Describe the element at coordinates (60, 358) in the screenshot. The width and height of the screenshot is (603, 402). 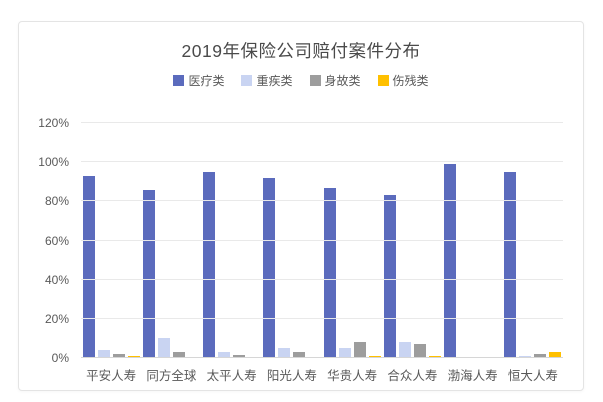
I see `y-axis-tick-label: 0%` at that location.